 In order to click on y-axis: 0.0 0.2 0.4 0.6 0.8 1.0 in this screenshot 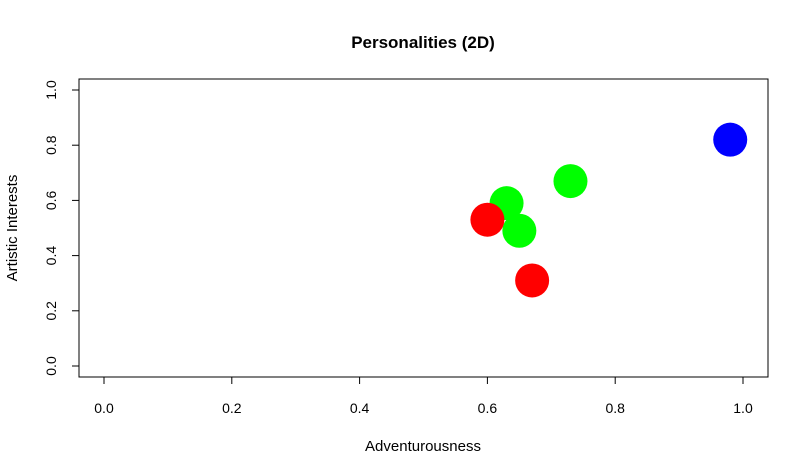, I will do `click(61, 228)`.